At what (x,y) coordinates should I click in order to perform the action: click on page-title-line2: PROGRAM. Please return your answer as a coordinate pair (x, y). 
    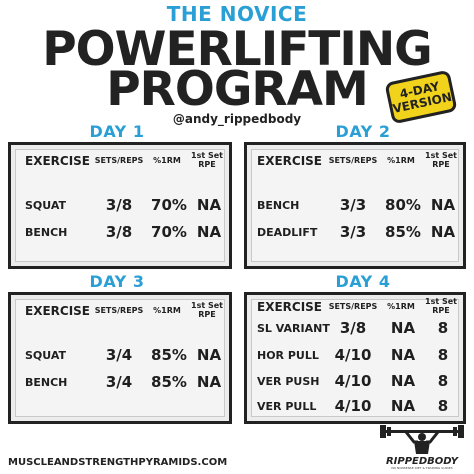
    Looking at the image, I should click on (237, 89).